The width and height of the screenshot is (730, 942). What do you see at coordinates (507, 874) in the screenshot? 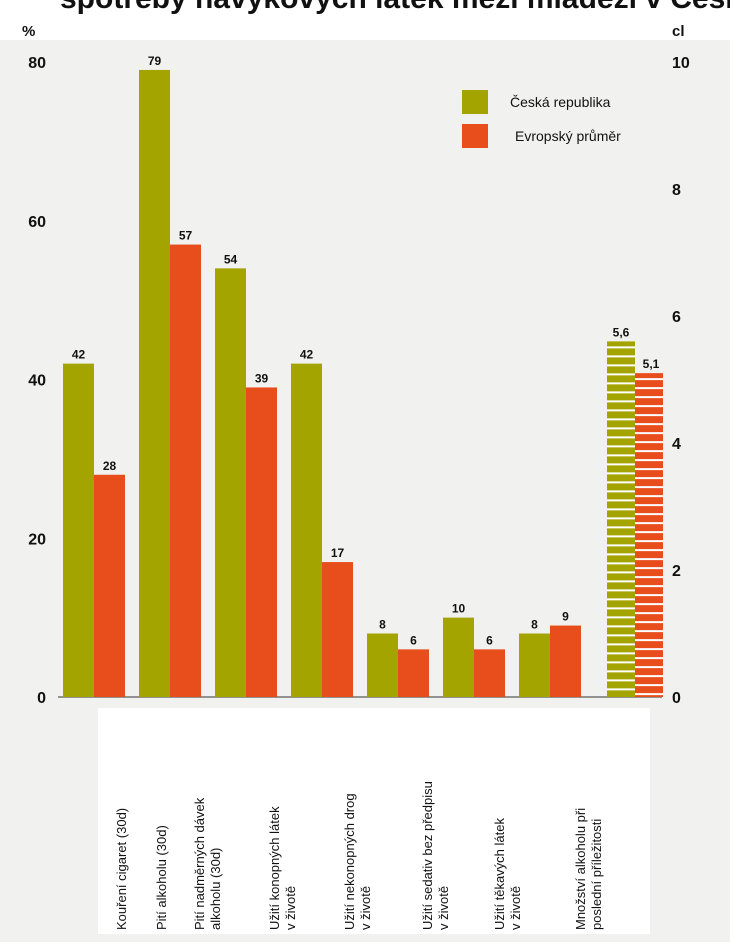
I see `category-label-text: Užití těkavých látek v životě` at bounding box center [507, 874].